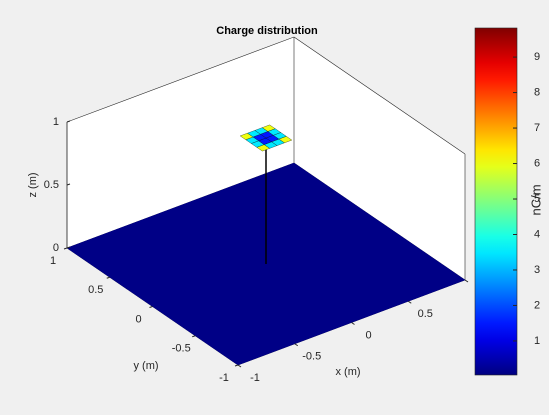 The image size is (549, 415). What do you see at coordinates (311, 357) in the screenshot?
I see `x-tick-label: -0.5` at bounding box center [311, 357].